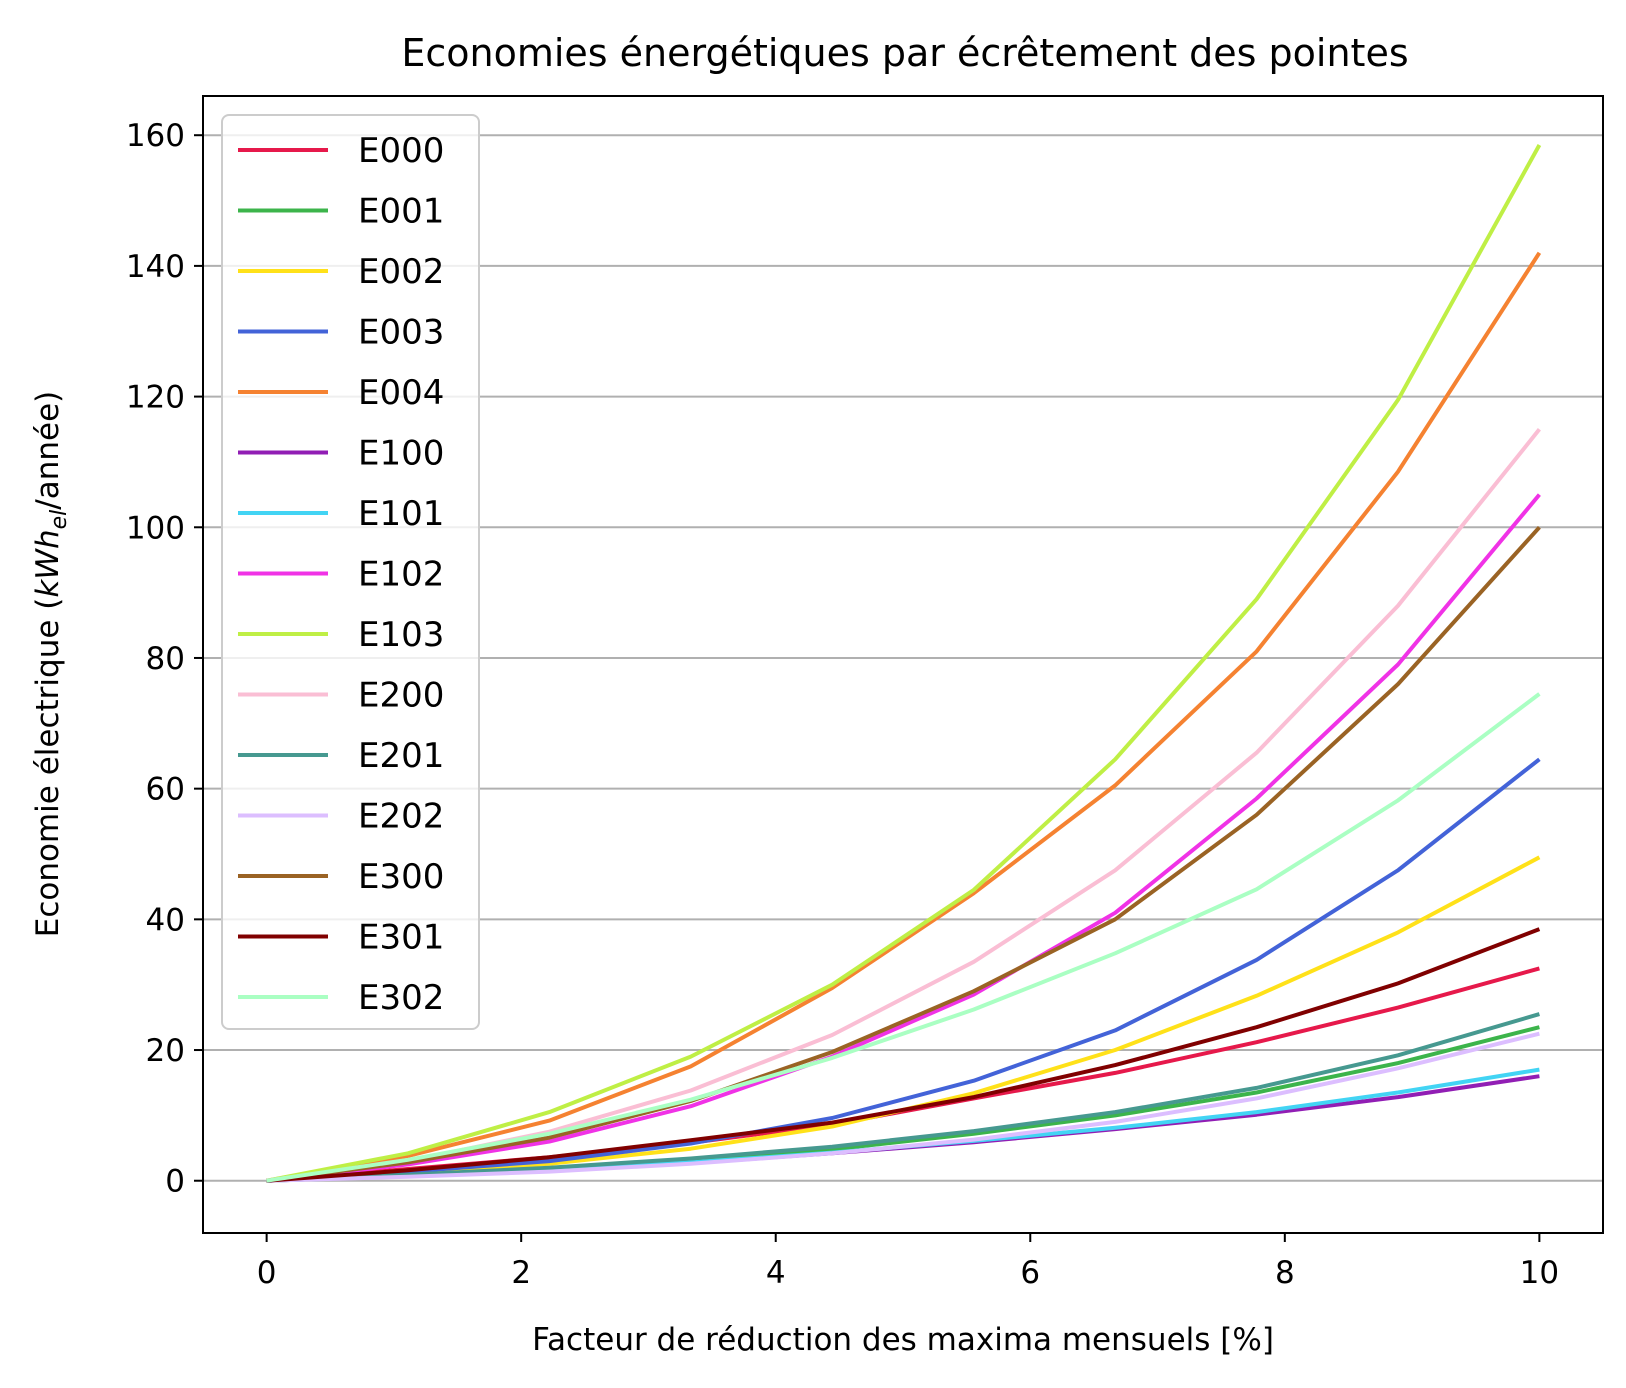  I want to click on y-axis: 0 20 40 60 80 100 120 140 160, so click(164, 659).